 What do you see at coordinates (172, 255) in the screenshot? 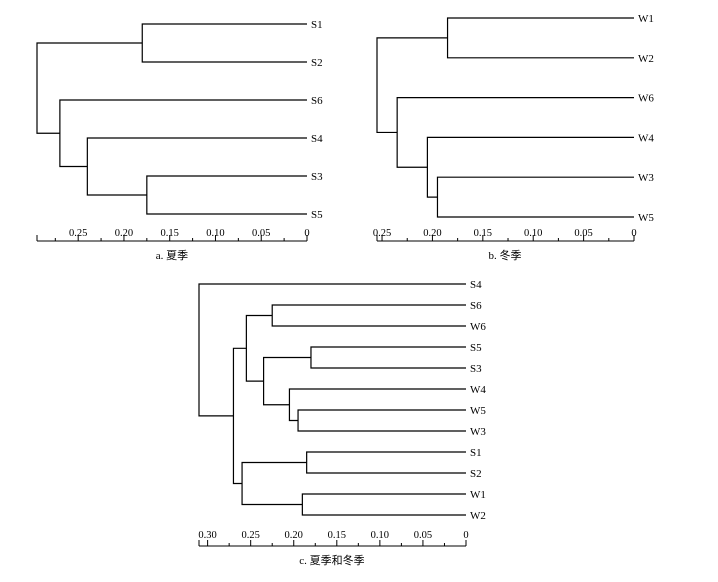
I see `panel-caption: a. 夏季` at bounding box center [172, 255].